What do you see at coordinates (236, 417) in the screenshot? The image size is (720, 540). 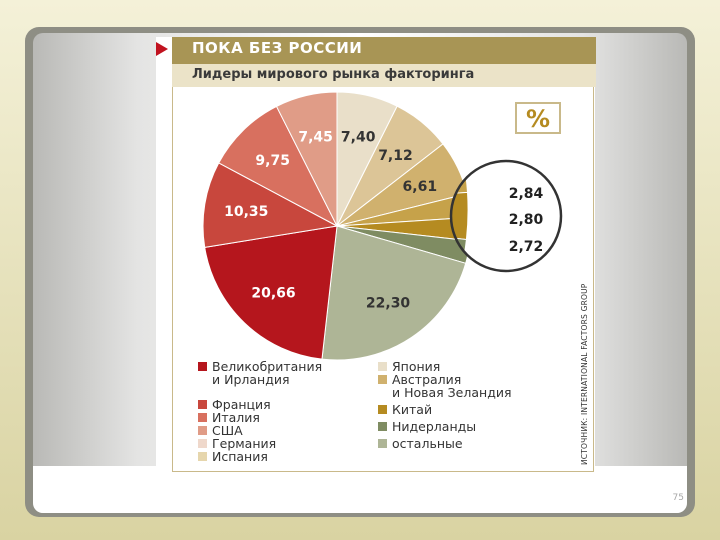 I see `legend-label: Италия` at bounding box center [236, 417].